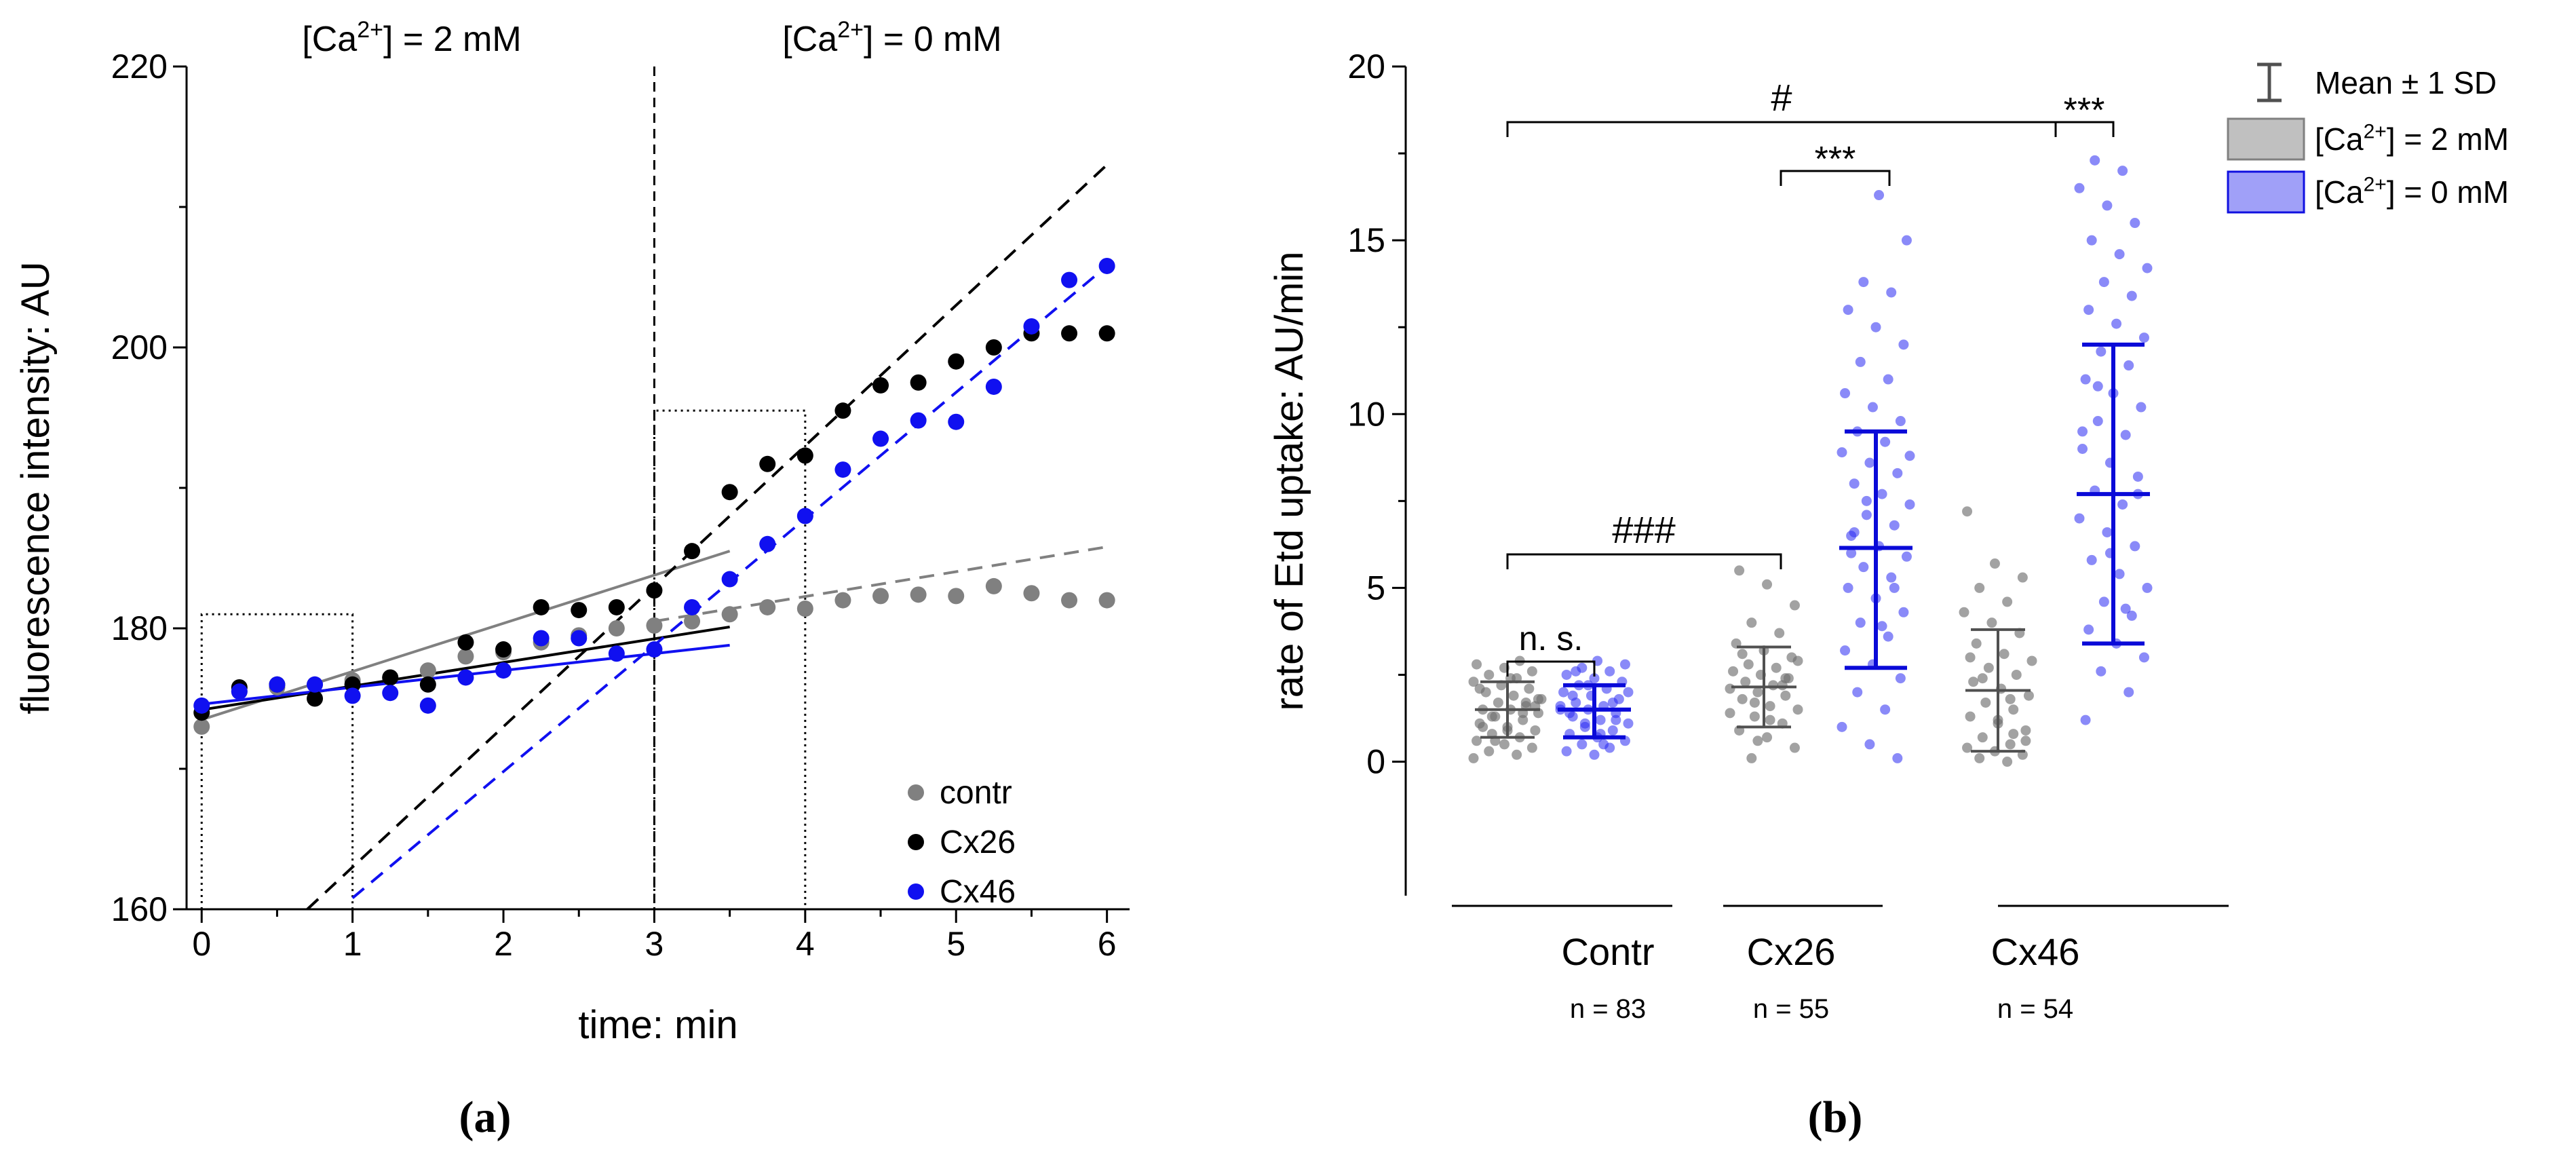 The height and width of the screenshot is (1161, 2576). Describe the element at coordinates (1608, 951) in the screenshot. I see `group-label: Contr` at that location.